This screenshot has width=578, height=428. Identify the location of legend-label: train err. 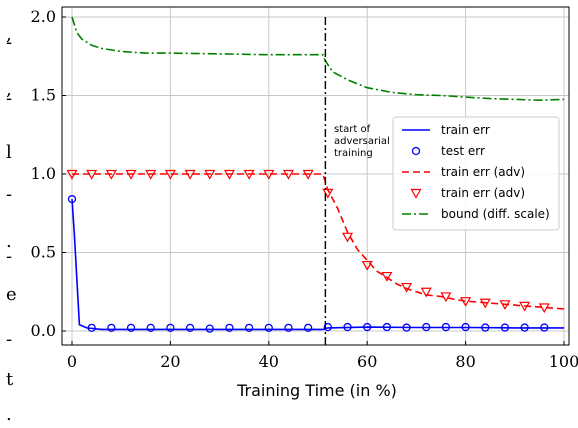
(465, 130).